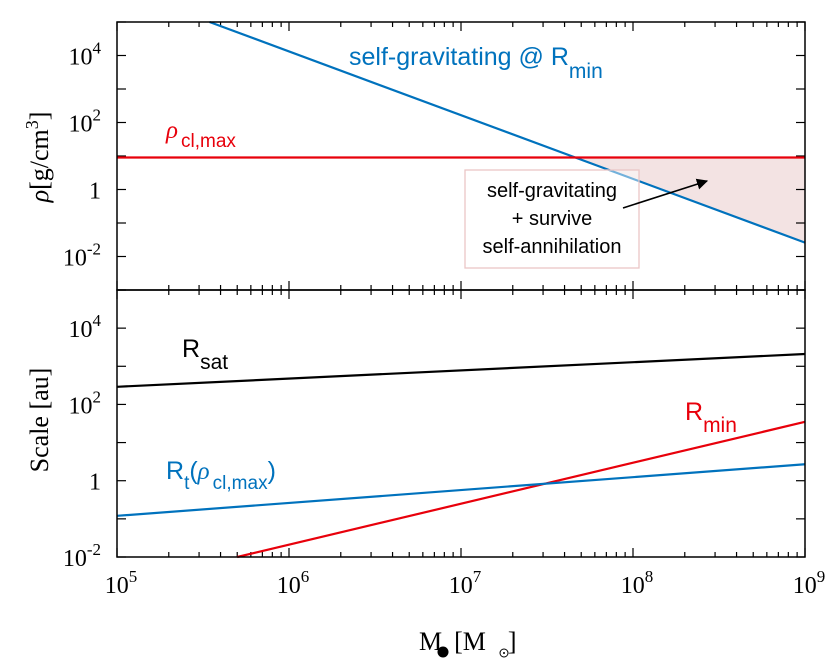 This screenshot has width=831, height=668. I want to click on top-ylabel: ρ[g/cm3], so click(38, 158).